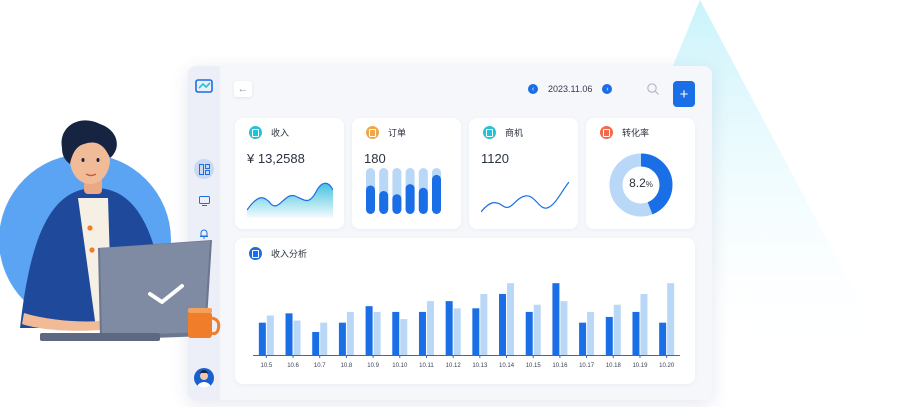 This screenshot has width=912, height=407. I want to click on prev-date-button: ‹, so click(533, 89).